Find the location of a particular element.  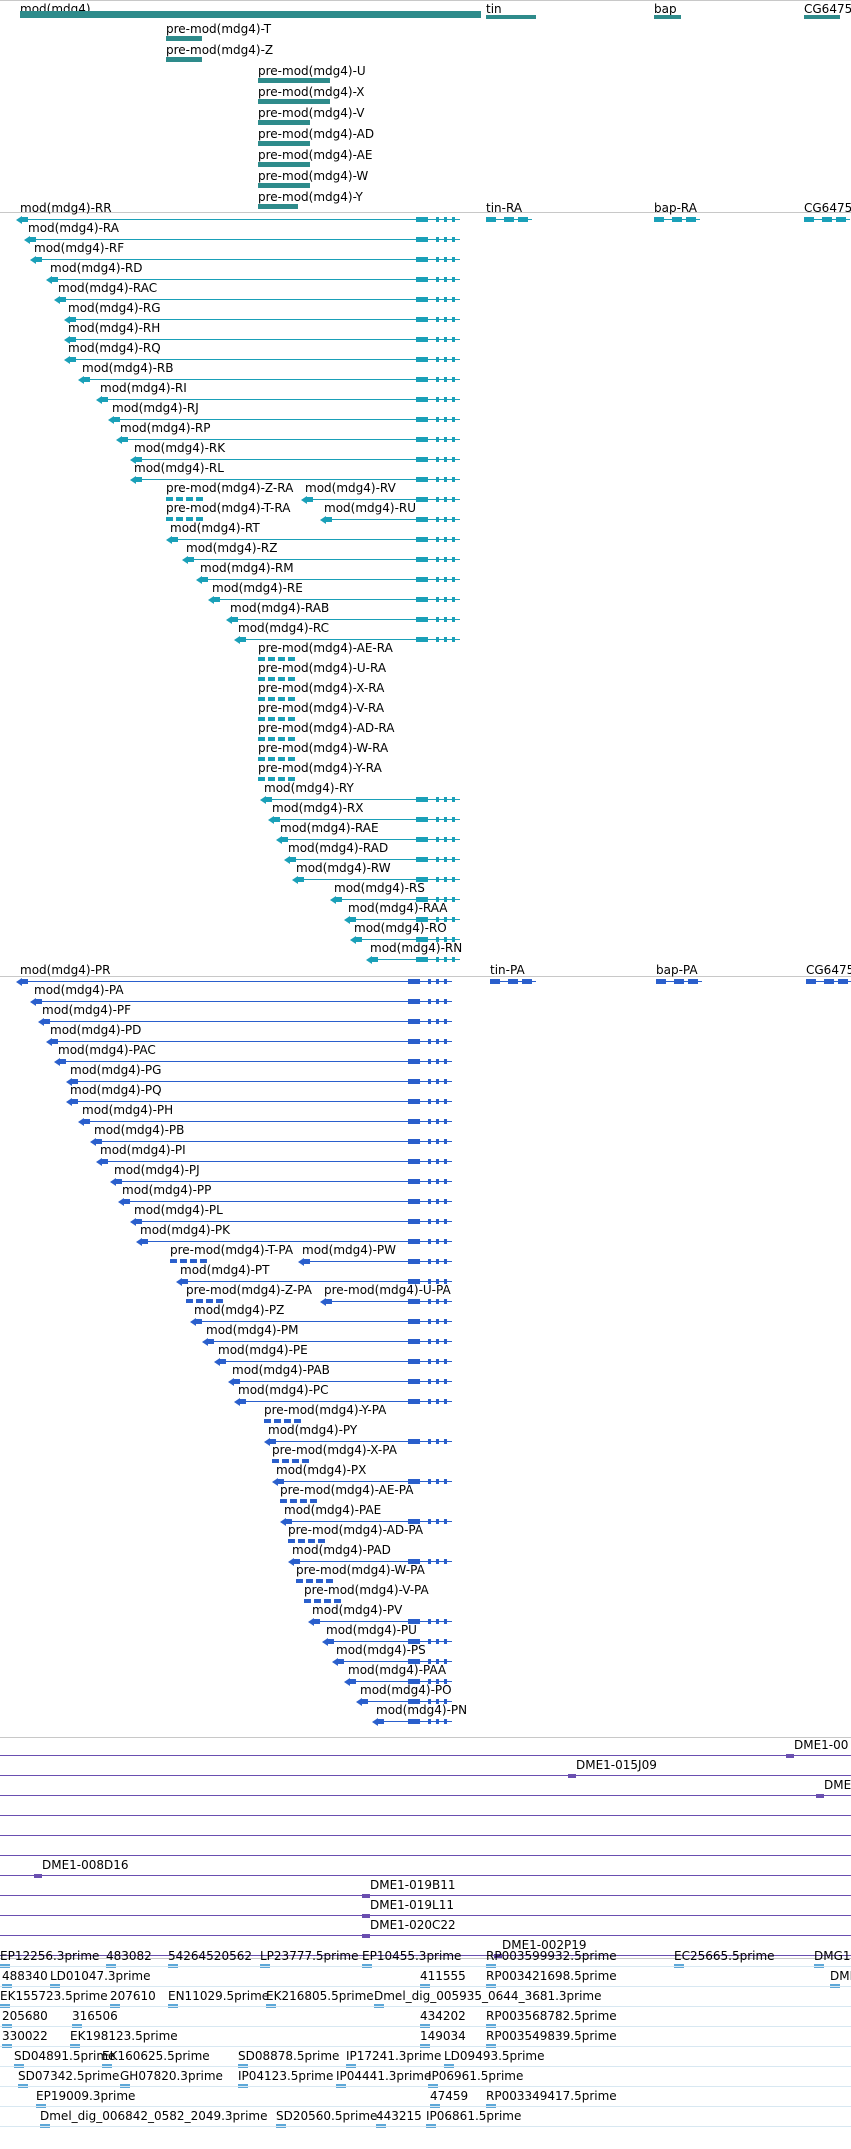

feature-label: DME1-002P19 is located at coordinates (544, 1945).